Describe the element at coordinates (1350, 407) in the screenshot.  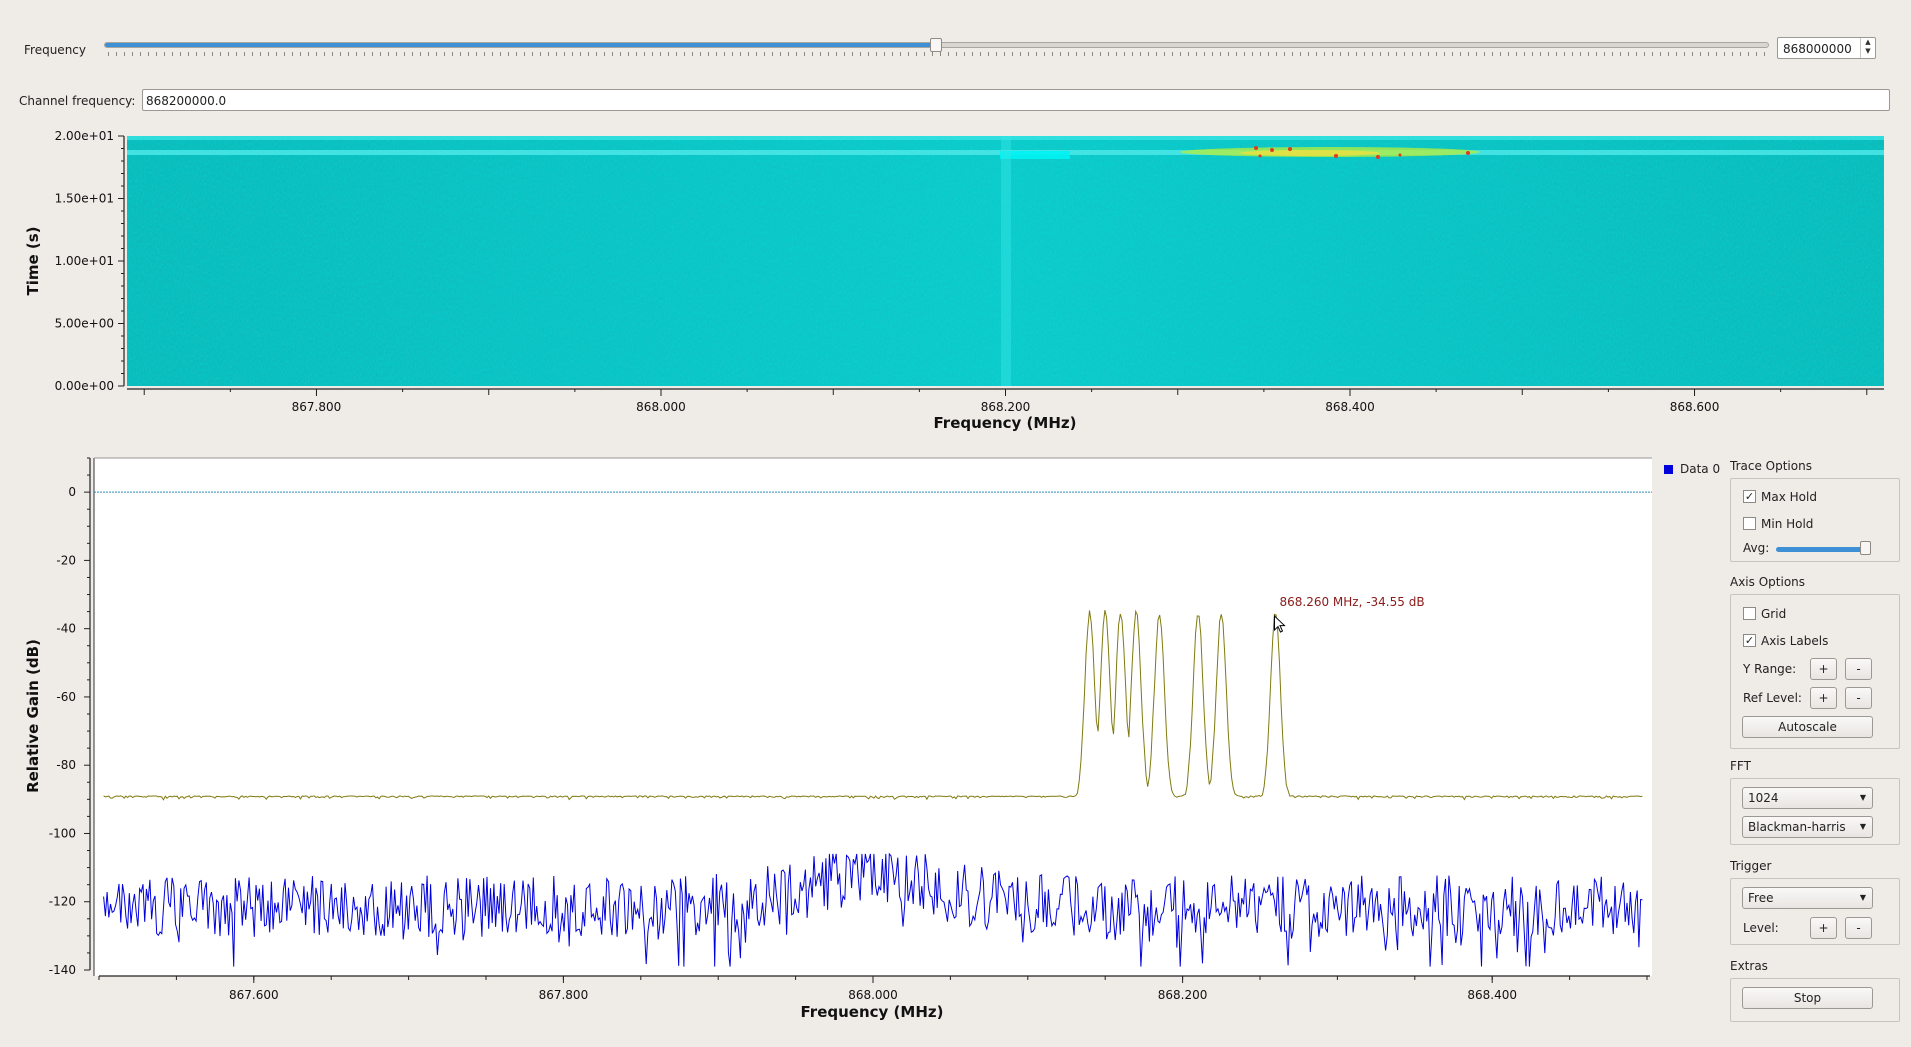
I see `waterfall-x-tick-label: 868.400` at that location.